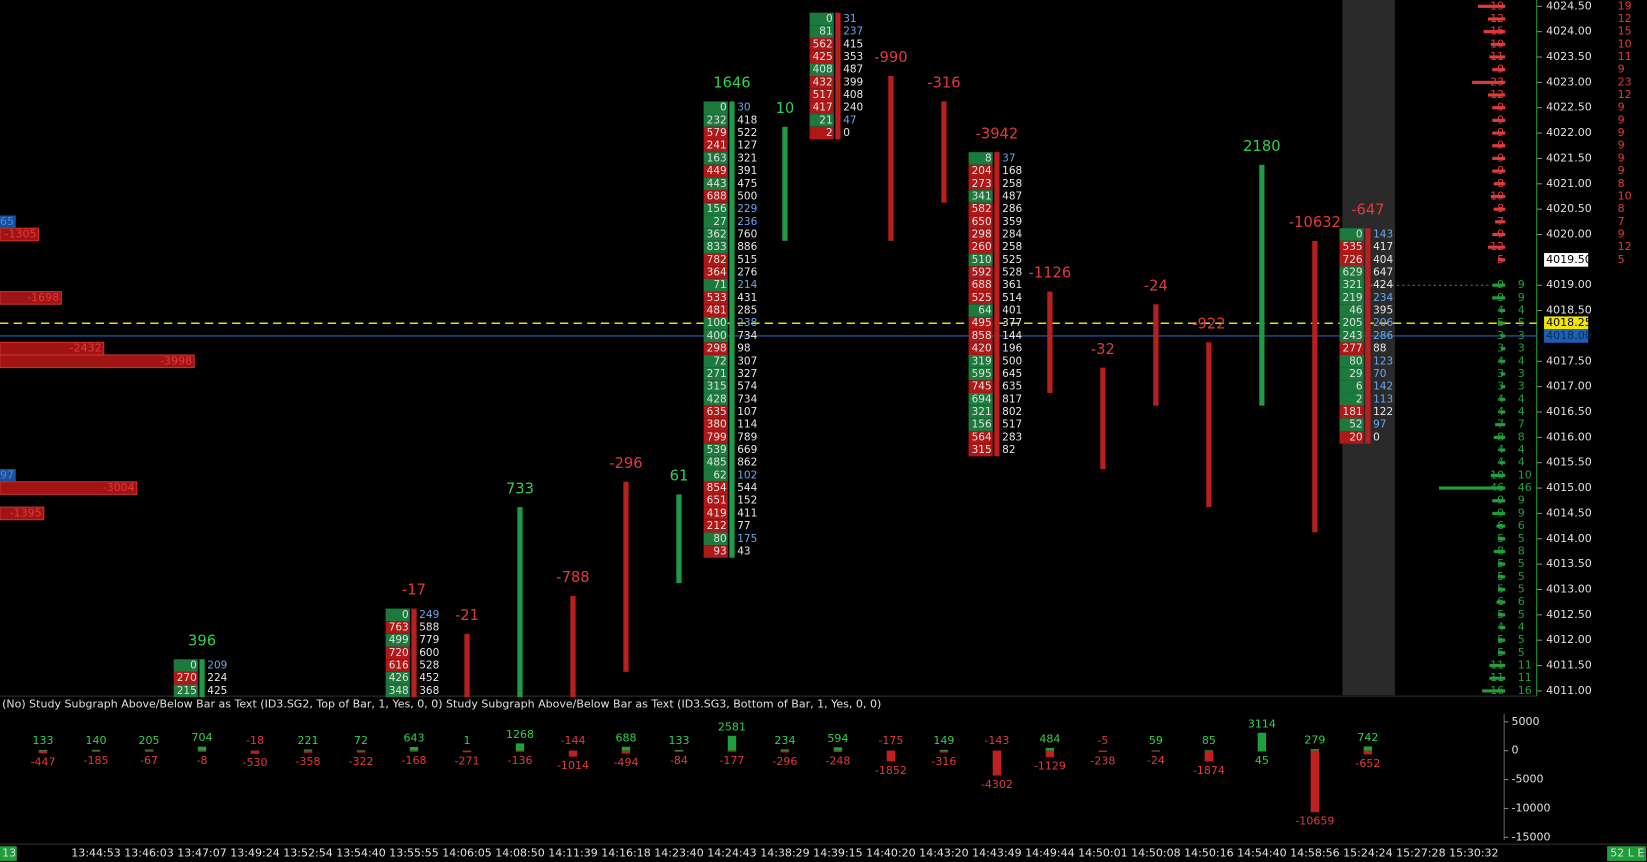  What do you see at coordinates (982, 399) in the screenshot?
I see `bid-volume: 694` at bounding box center [982, 399].